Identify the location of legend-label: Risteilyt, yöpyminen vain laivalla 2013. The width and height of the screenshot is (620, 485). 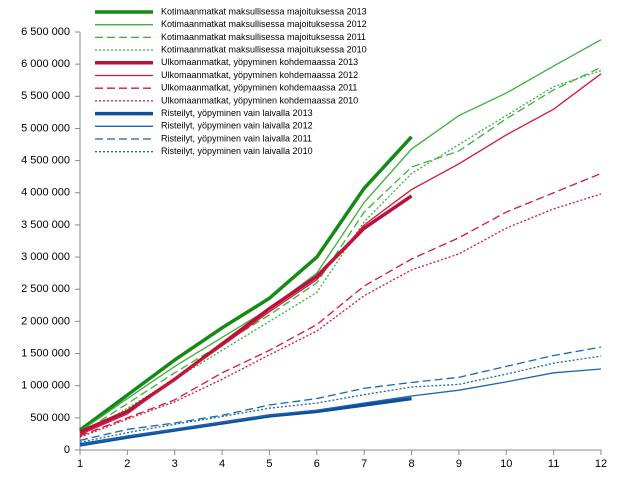
(237, 113).